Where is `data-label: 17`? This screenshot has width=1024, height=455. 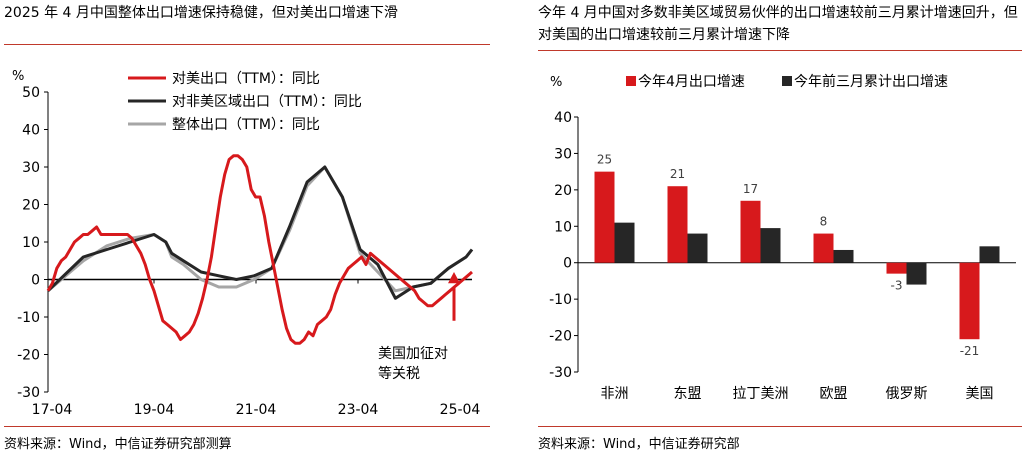
data-label: 17 is located at coordinates (750, 189).